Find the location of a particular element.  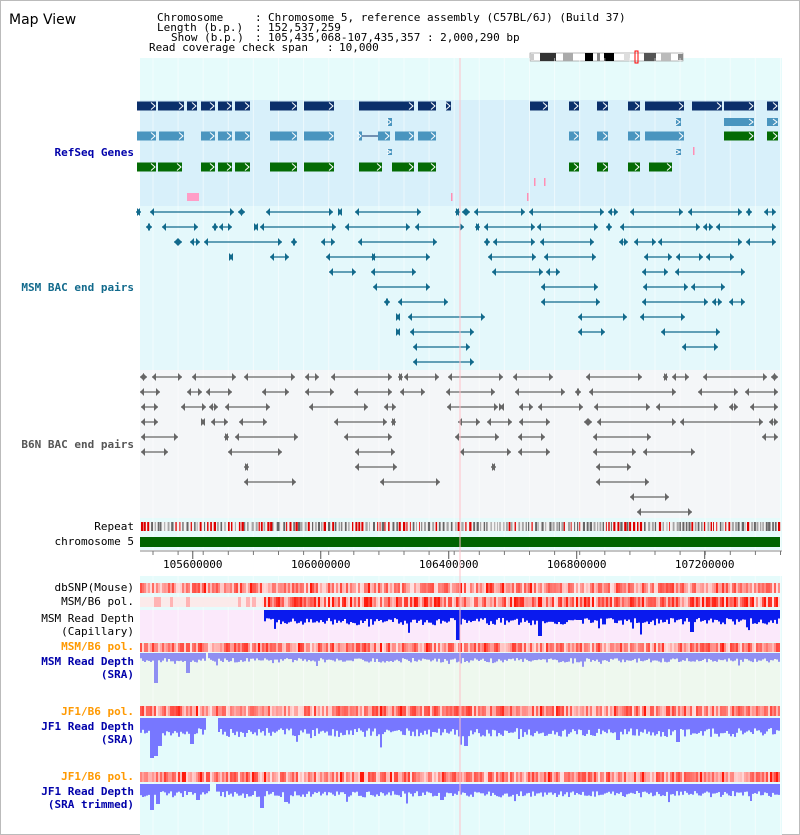

chromosome-ideogram is located at coordinates (606, 57).